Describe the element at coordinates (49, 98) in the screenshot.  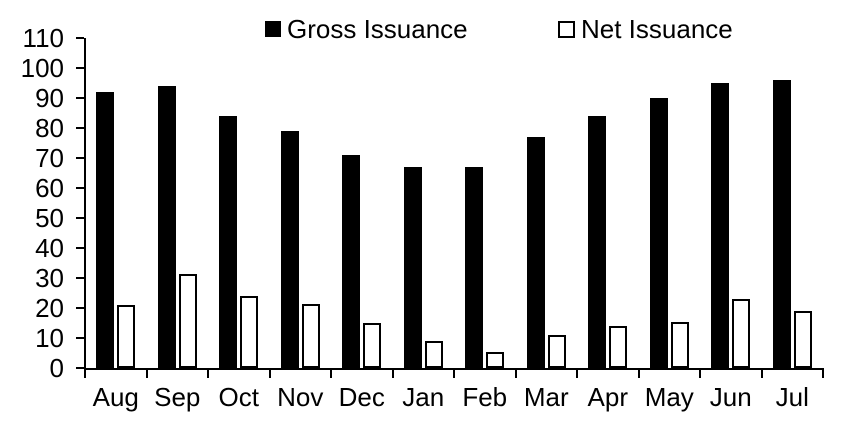
I see `y-tick-label: 90` at that location.